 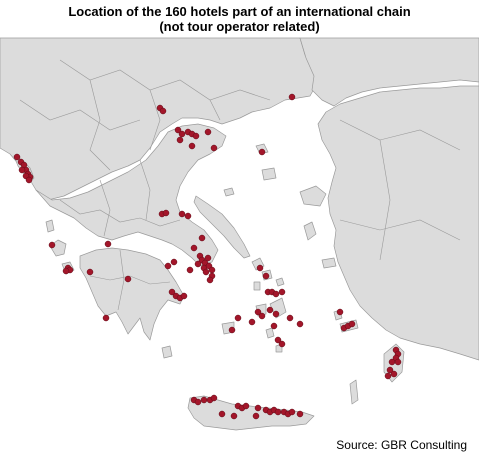 What do you see at coordinates (229, 192) in the screenshot?
I see `sporades` at bounding box center [229, 192].